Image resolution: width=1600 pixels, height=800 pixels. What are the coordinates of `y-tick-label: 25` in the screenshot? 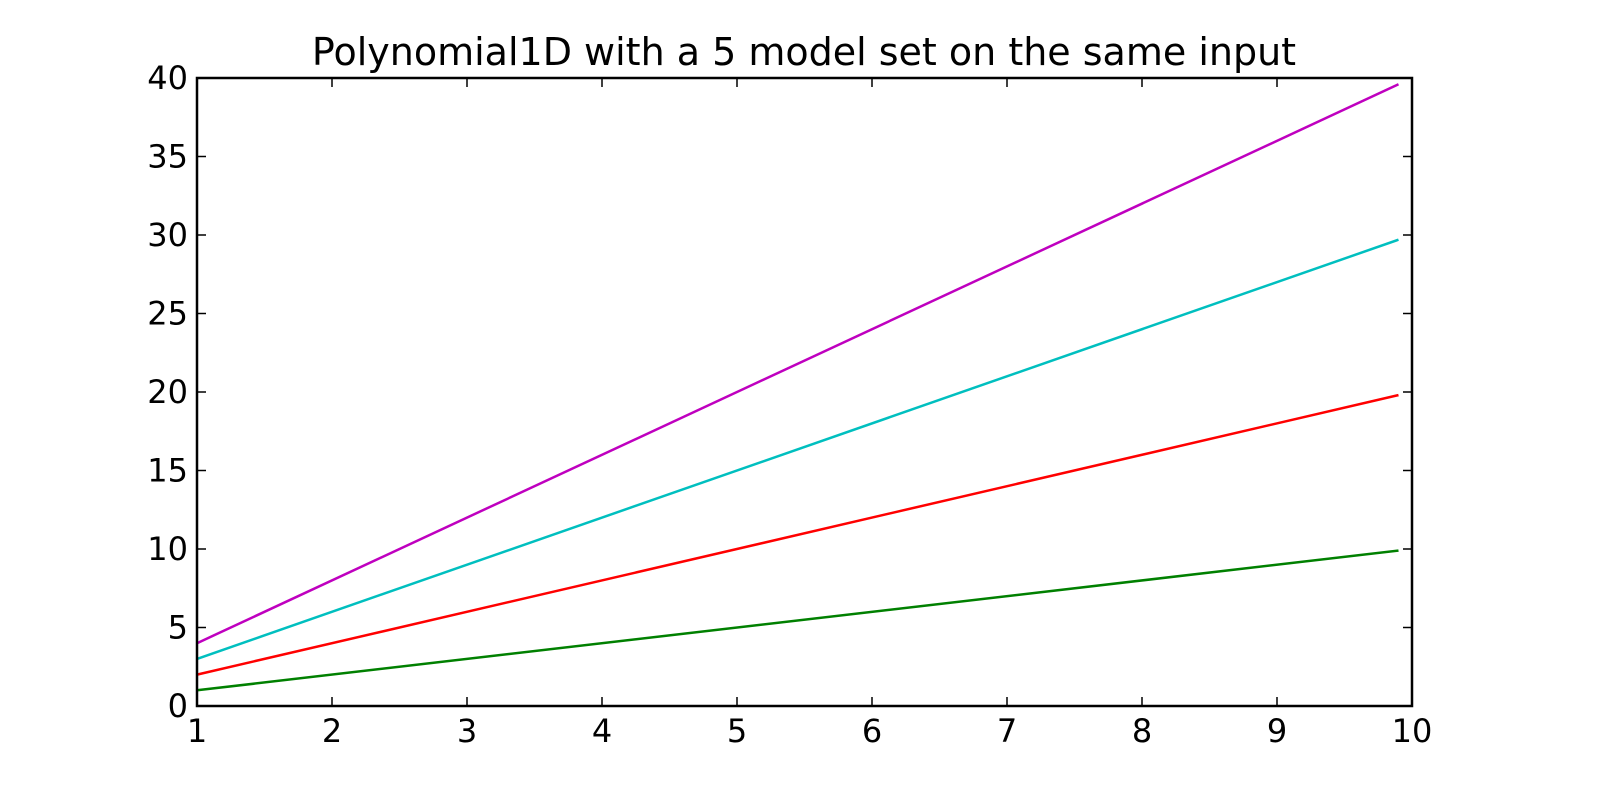 It's located at (167, 314).